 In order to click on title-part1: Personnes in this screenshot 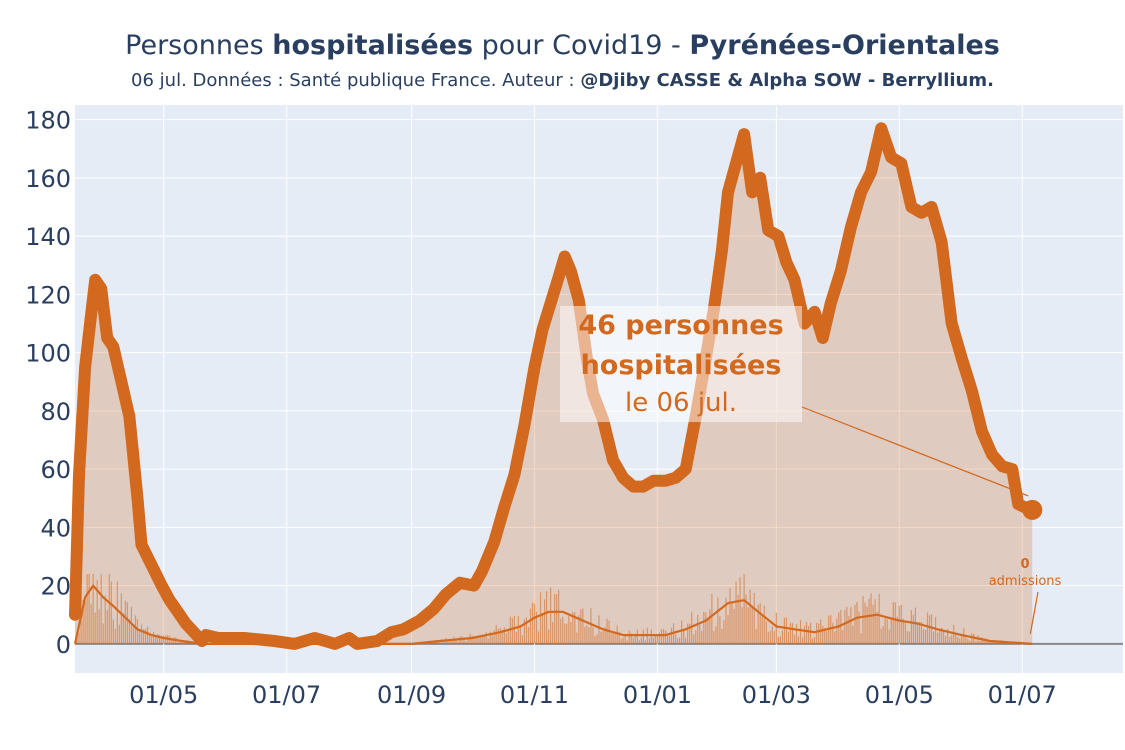, I will do `click(199, 45)`.